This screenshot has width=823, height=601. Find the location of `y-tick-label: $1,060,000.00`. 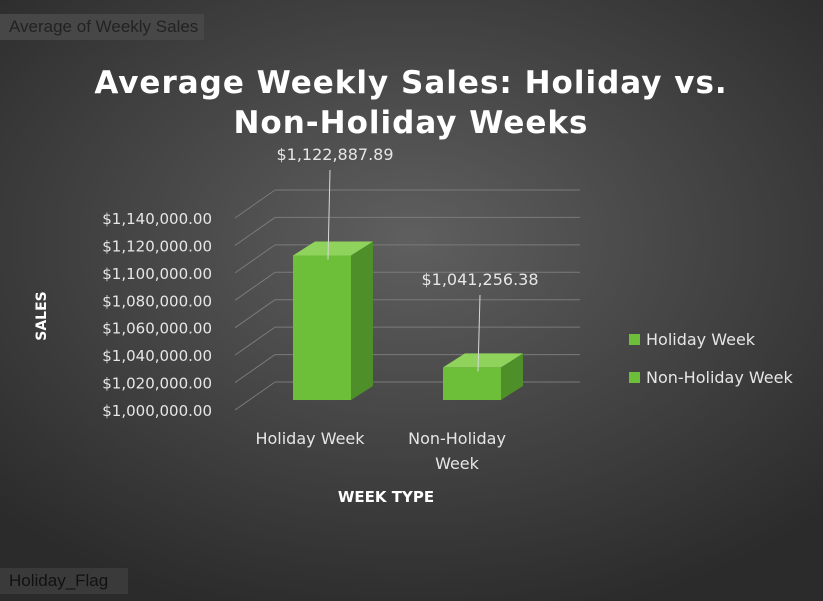

y-tick-label: $1,060,000.00 is located at coordinates (157, 329).